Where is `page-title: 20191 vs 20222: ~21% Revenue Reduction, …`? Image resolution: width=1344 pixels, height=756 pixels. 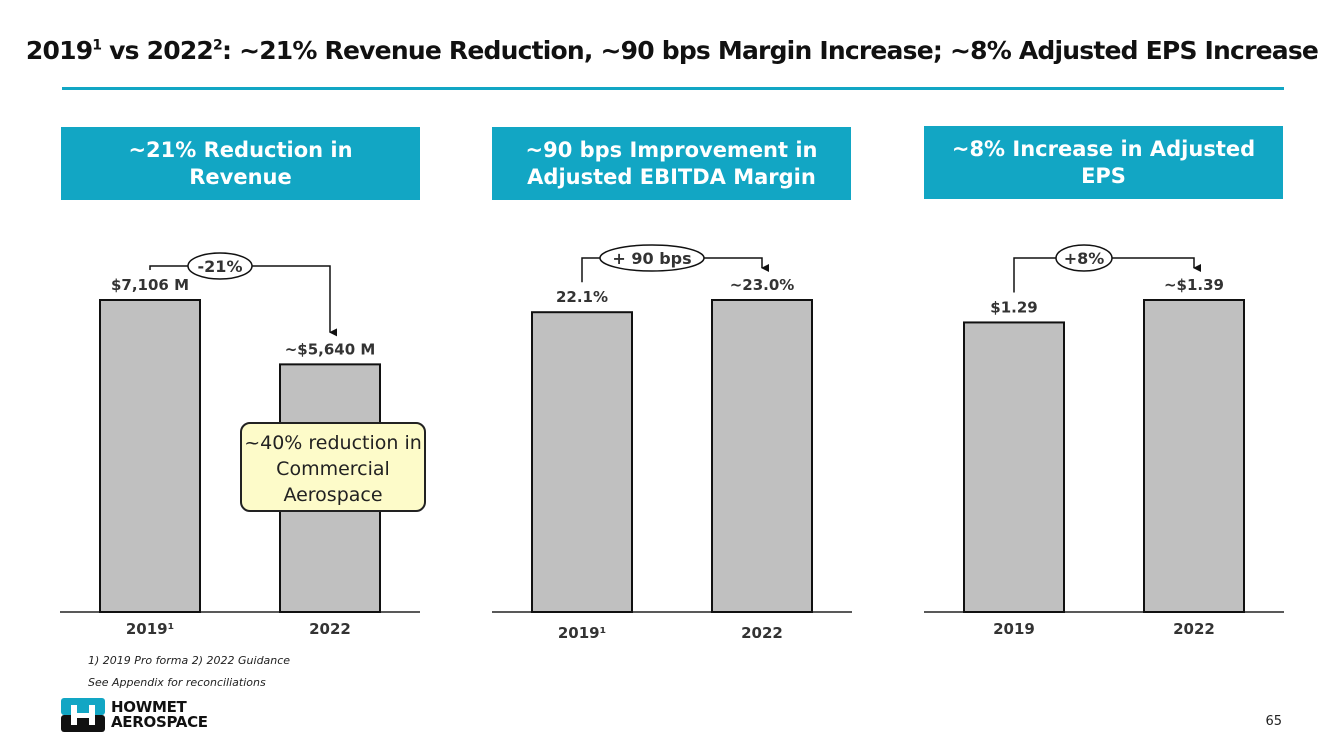 page-title: 20191 vs 20222: ~21% Revenue Reduction, … is located at coordinates (672, 50).